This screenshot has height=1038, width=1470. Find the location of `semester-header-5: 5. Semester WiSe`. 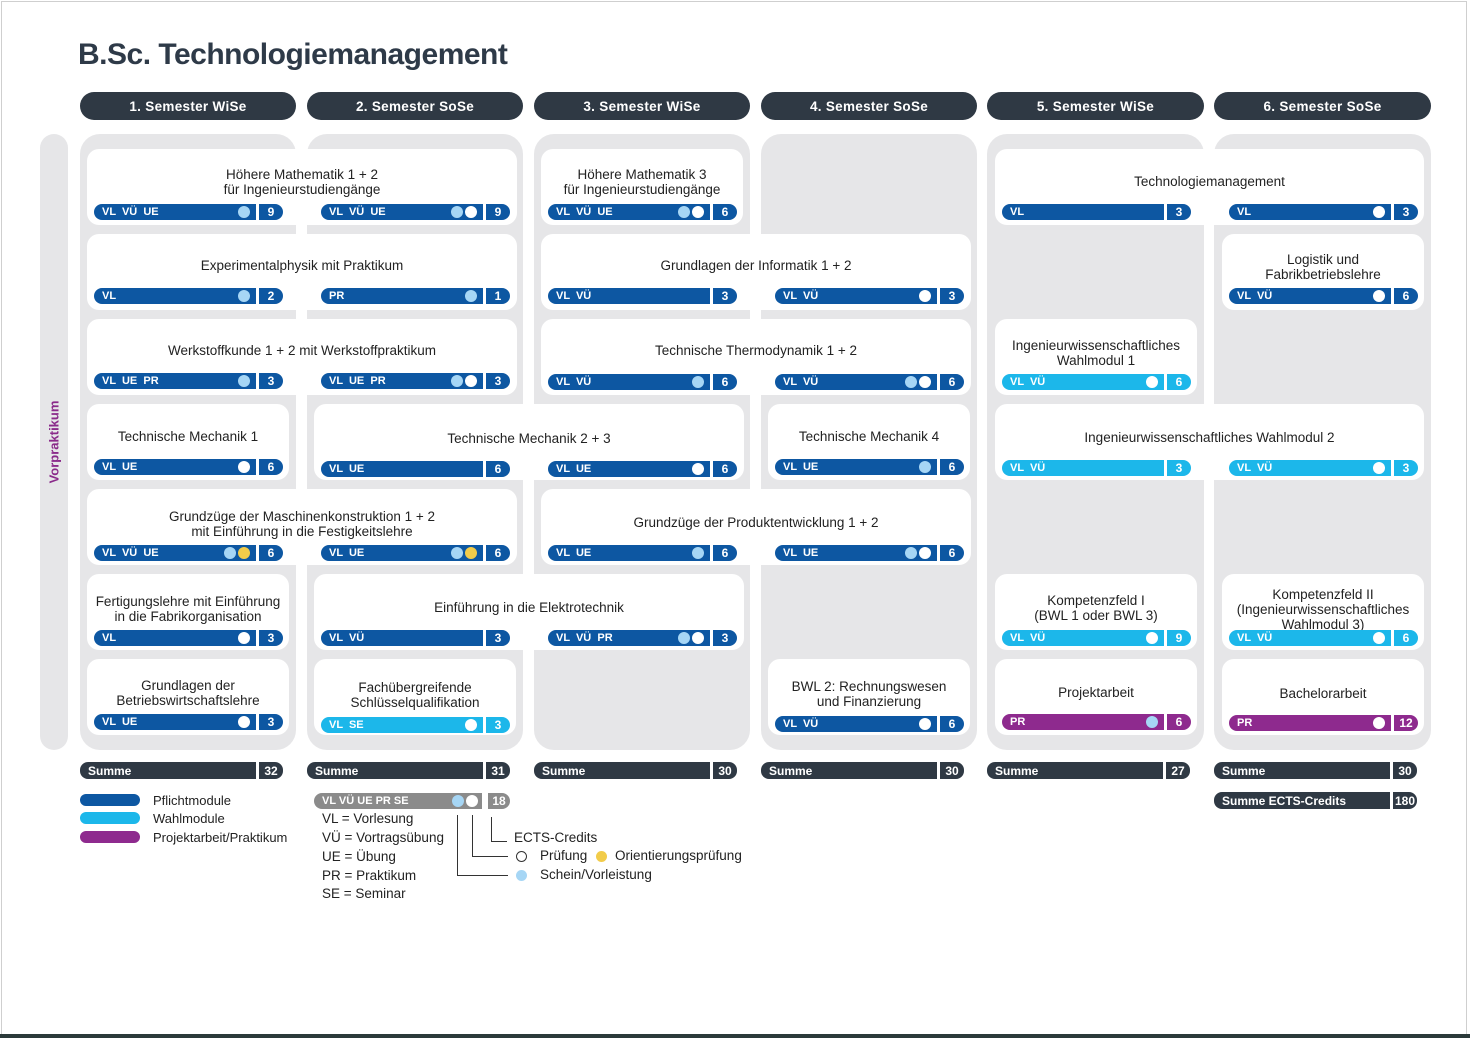

semester-header-5: 5. Semester WiSe is located at coordinates (1095, 106).